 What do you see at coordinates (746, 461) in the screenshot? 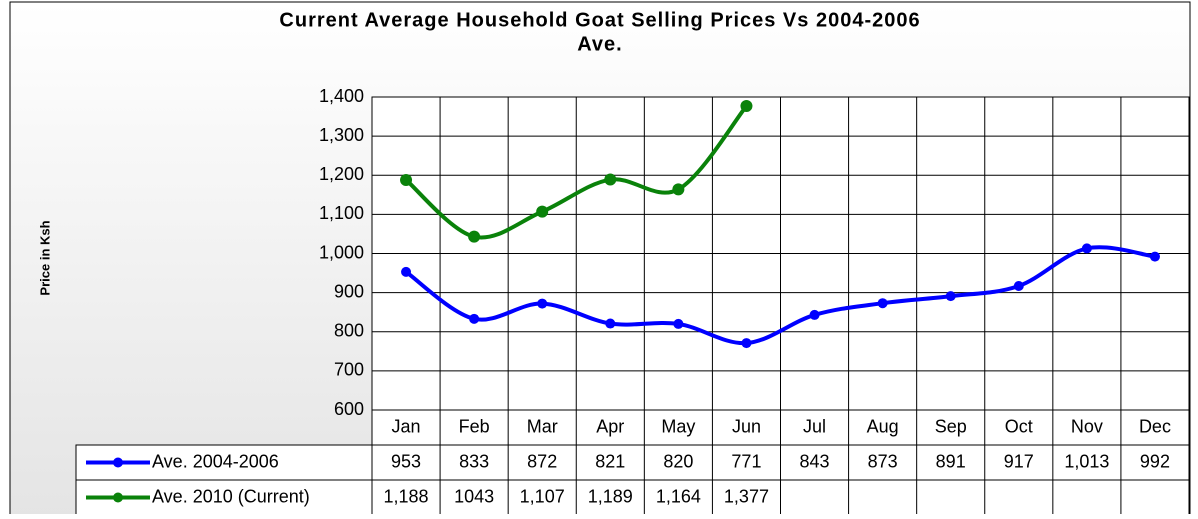
I see `data-table-value: 771` at bounding box center [746, 461].